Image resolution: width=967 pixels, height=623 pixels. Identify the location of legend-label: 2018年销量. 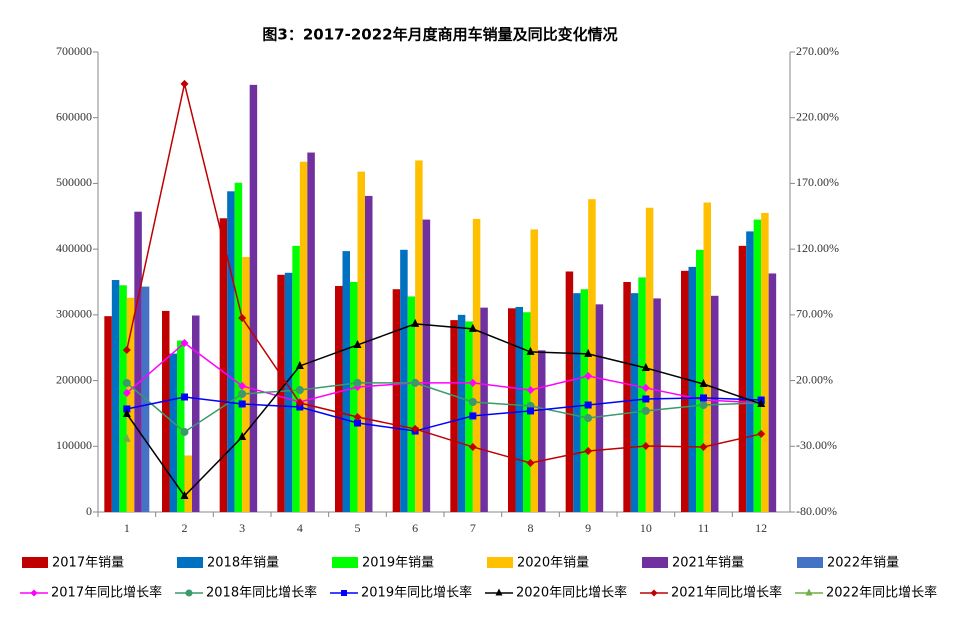
(243, 563).